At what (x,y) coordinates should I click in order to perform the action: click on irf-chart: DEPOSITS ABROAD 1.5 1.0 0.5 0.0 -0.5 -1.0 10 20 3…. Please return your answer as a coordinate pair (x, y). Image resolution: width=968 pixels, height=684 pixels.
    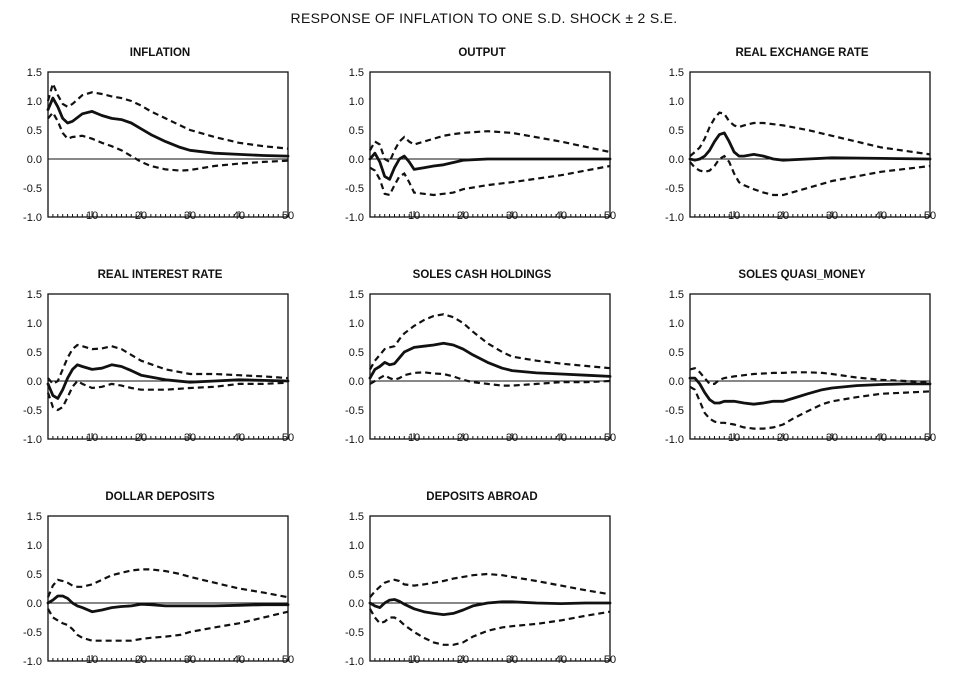
    Looking at the image, I should click on (480, 579).